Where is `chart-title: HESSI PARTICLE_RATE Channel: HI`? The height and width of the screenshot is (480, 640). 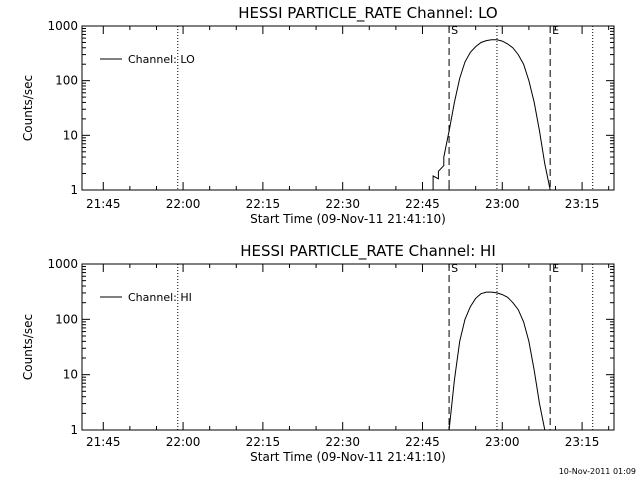
chart-title: HESSI PARTICLE_RATE Channel: HI is located at coordinates (368, 251).